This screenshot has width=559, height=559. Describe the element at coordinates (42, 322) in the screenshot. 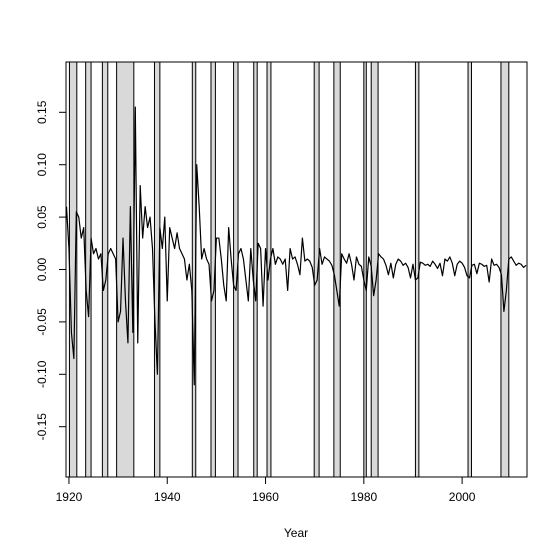

I see `y-tick-label: -0.05` at that location.